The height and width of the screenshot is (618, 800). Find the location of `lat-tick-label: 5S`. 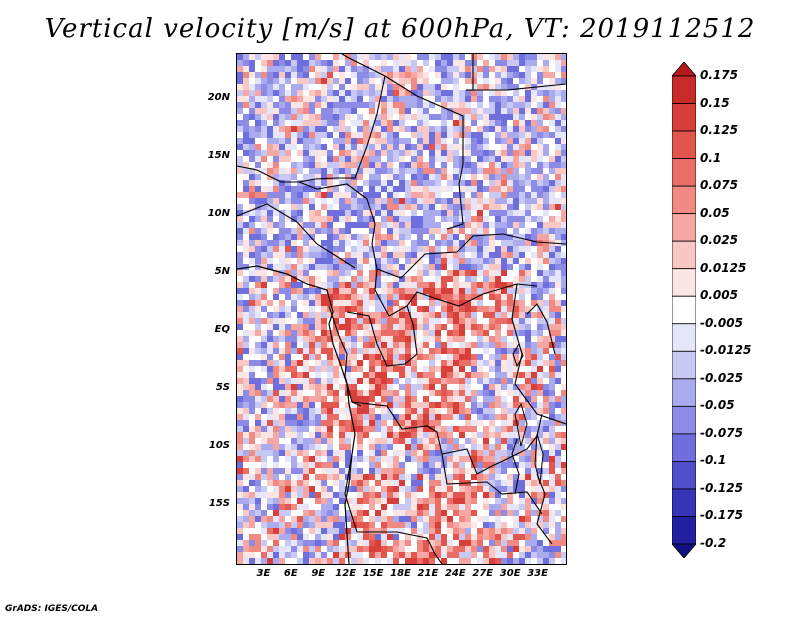

lat-tick-label: 5S is located at coordinates (222, 388).